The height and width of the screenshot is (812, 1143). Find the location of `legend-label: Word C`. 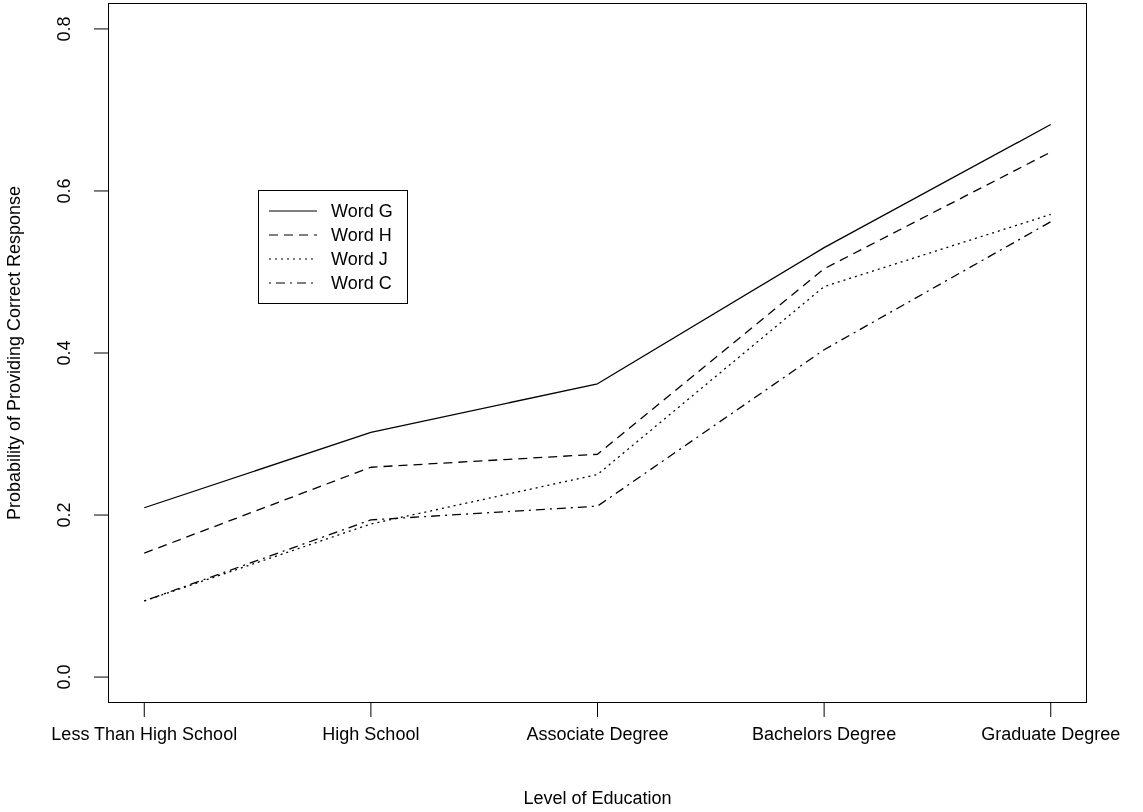

legend-label: Word C is located at coordinates (361, 283).